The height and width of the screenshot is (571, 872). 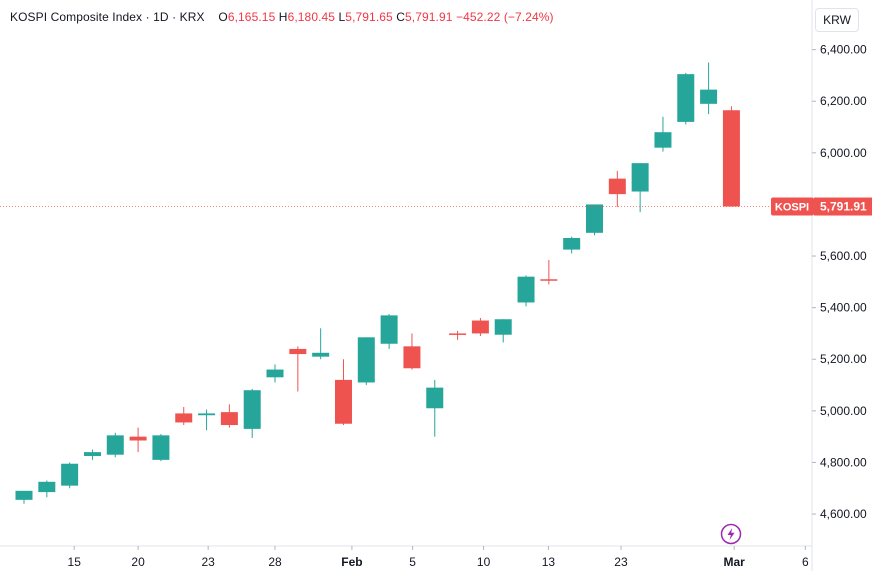 I want to click on symbol-tag-label: KOSPI, so click(x=792, y=208).